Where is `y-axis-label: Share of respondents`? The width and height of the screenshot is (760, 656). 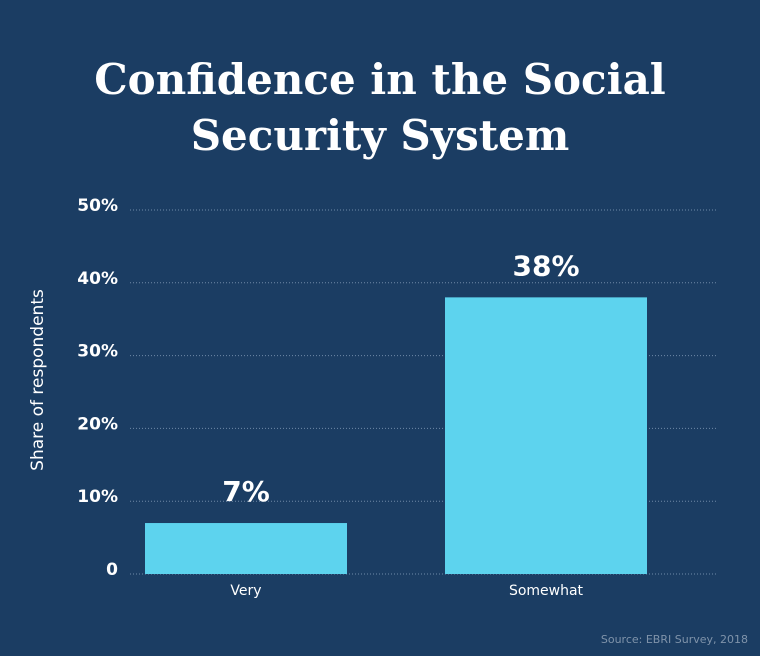 y-axis-label: Share of respondents is located at coordinates (38, 380).